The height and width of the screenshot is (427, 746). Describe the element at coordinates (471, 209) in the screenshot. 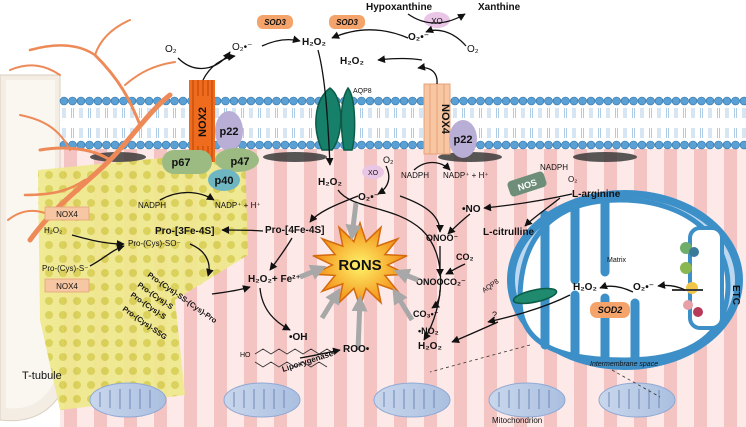

I see `no-radical: •NO` at that location.